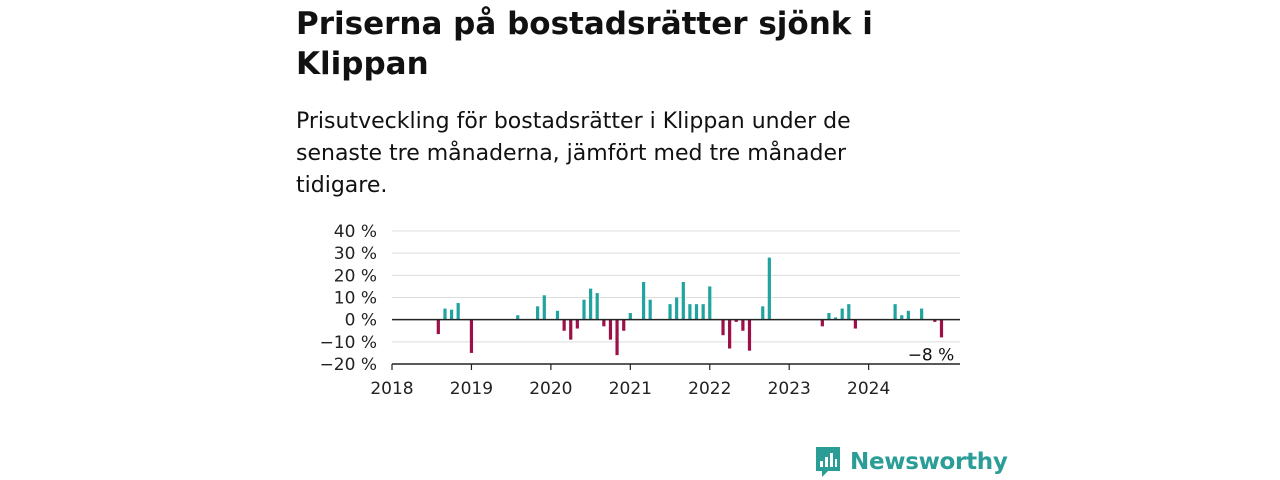  Describe the element at coordinates (665, 381) in the screenshot. I see `x-axis: 2018 2019 2020 2021 2022 2023 2024` at that location.